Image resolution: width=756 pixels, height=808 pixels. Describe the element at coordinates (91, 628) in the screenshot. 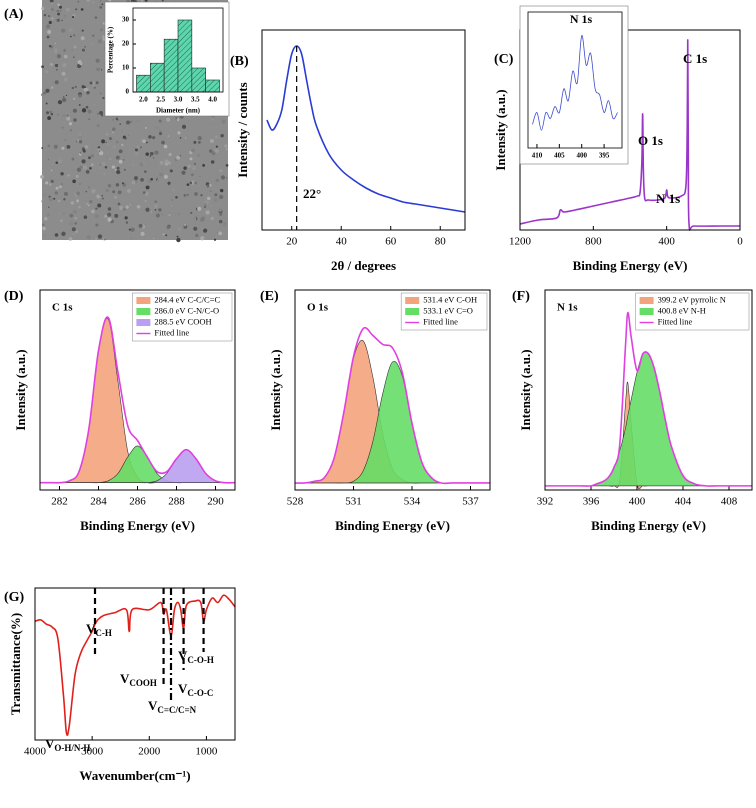

I see `annotation-text: V` at that location.